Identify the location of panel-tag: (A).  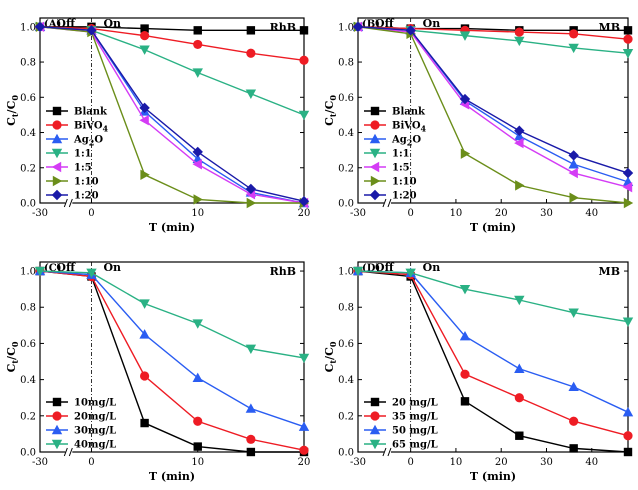
(52, 24).